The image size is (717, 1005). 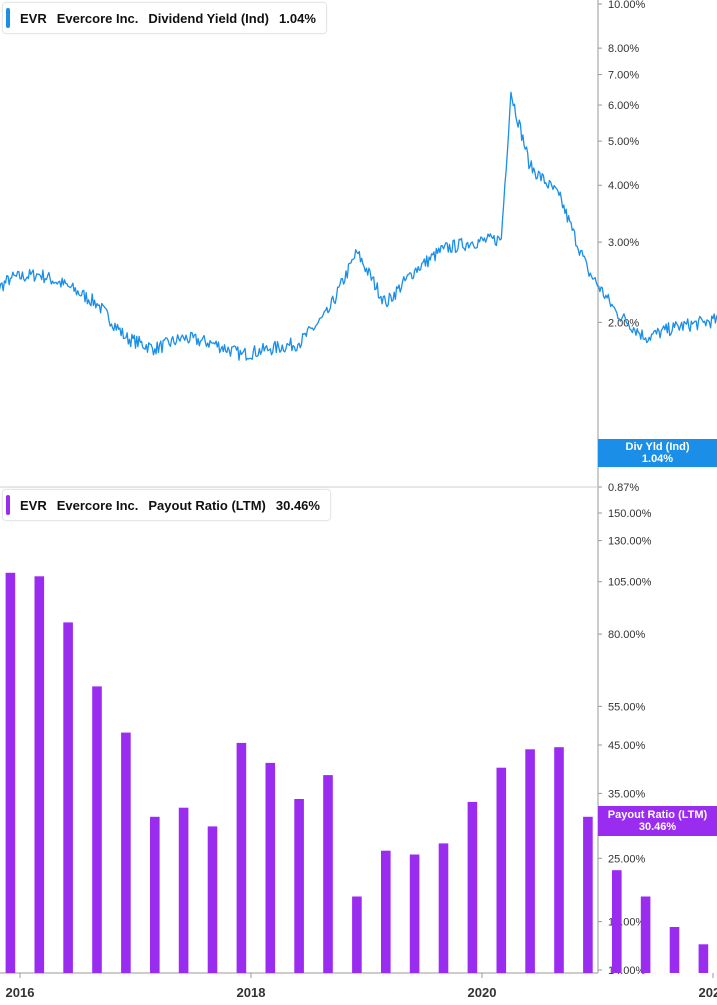 What do you see at coordinates (251, 992) in the screenshot?
I see `x-tick-label: 2018` at bounding box center [251, 992].